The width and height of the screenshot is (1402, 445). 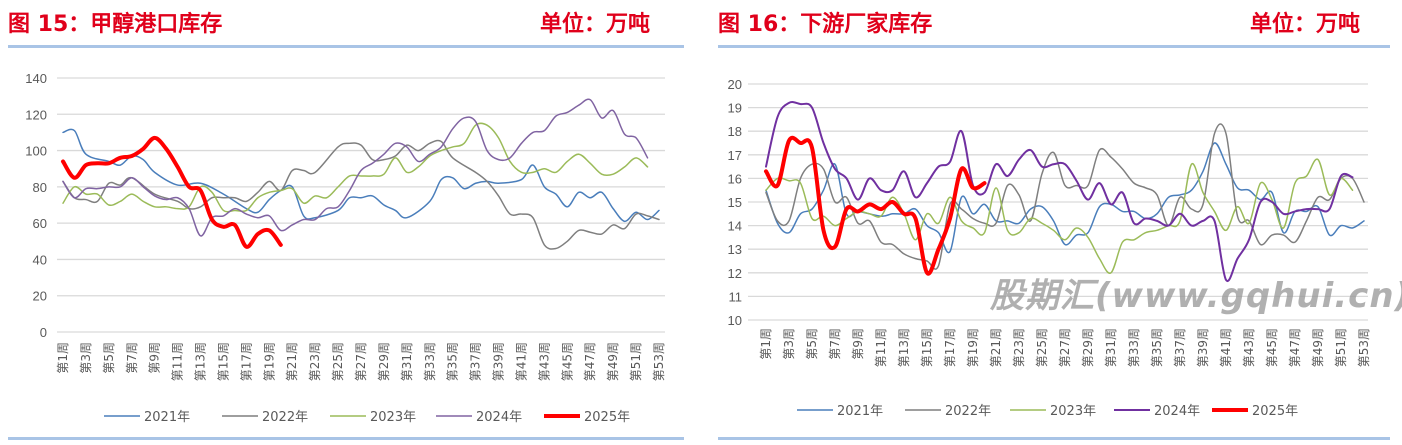 What do you see at coordinates (735, 84) in the screenshot?
I see `y-tick-label: 20` at bounding box center [735, 84].